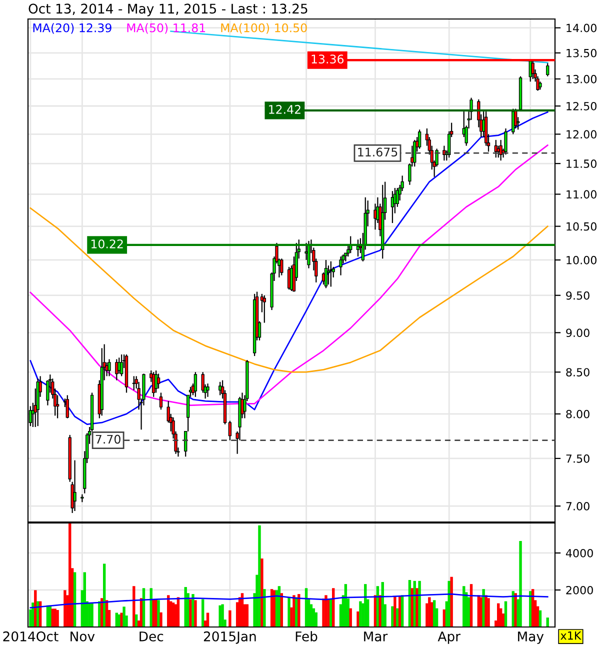 The height and width of the screenshot is (650, 605). Describe the element at coordinates (378, 152) in the screenshot. I see `ref-line-label: 11.675` at that location.